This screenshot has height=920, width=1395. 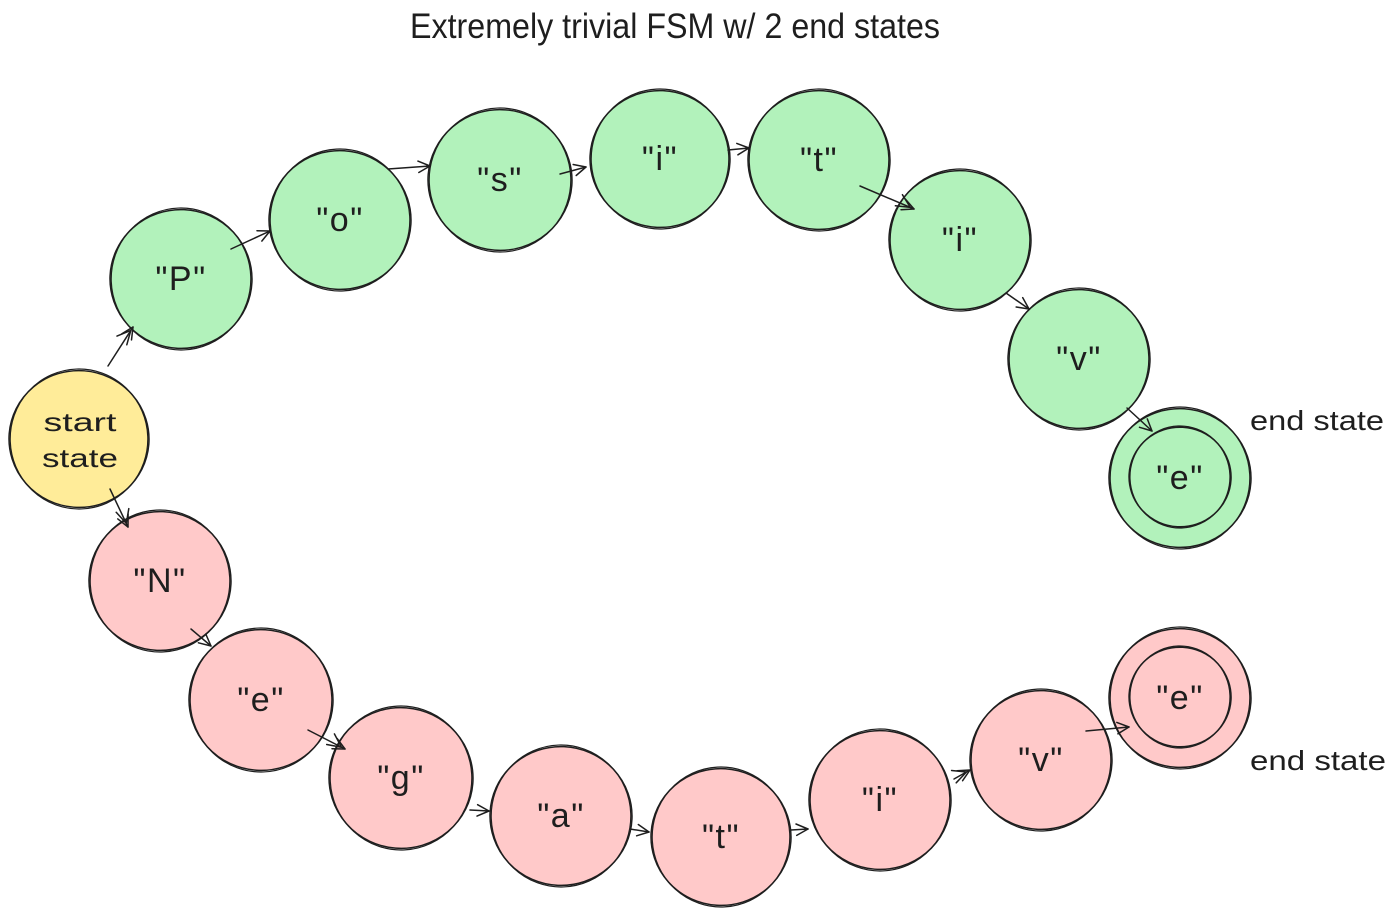 What do you see at coordinates (80, 458) in the screenshot?
I see `svg-text: state` at bounding box center [80, 458].